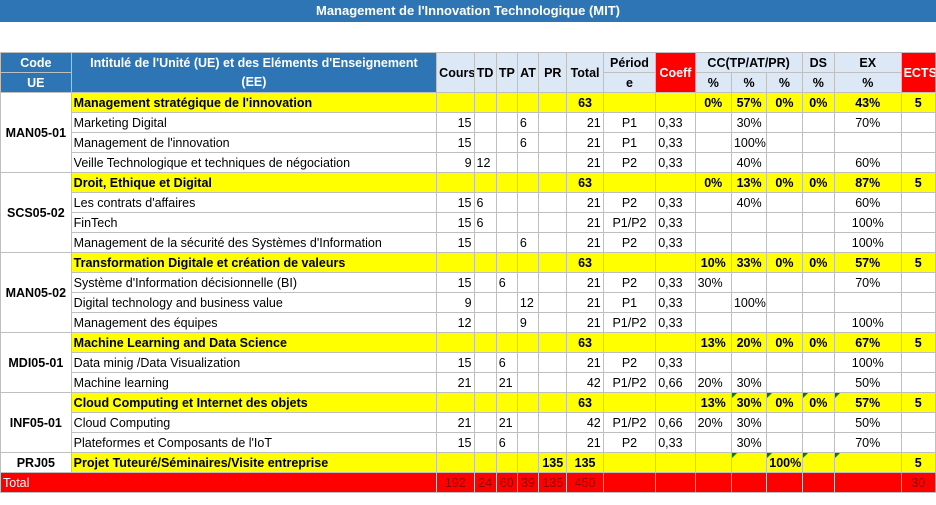 Image resolution: width=936 pixels, height=505 pixels. I want to click on element-cc2-cell: 30%, so click(749, 422).